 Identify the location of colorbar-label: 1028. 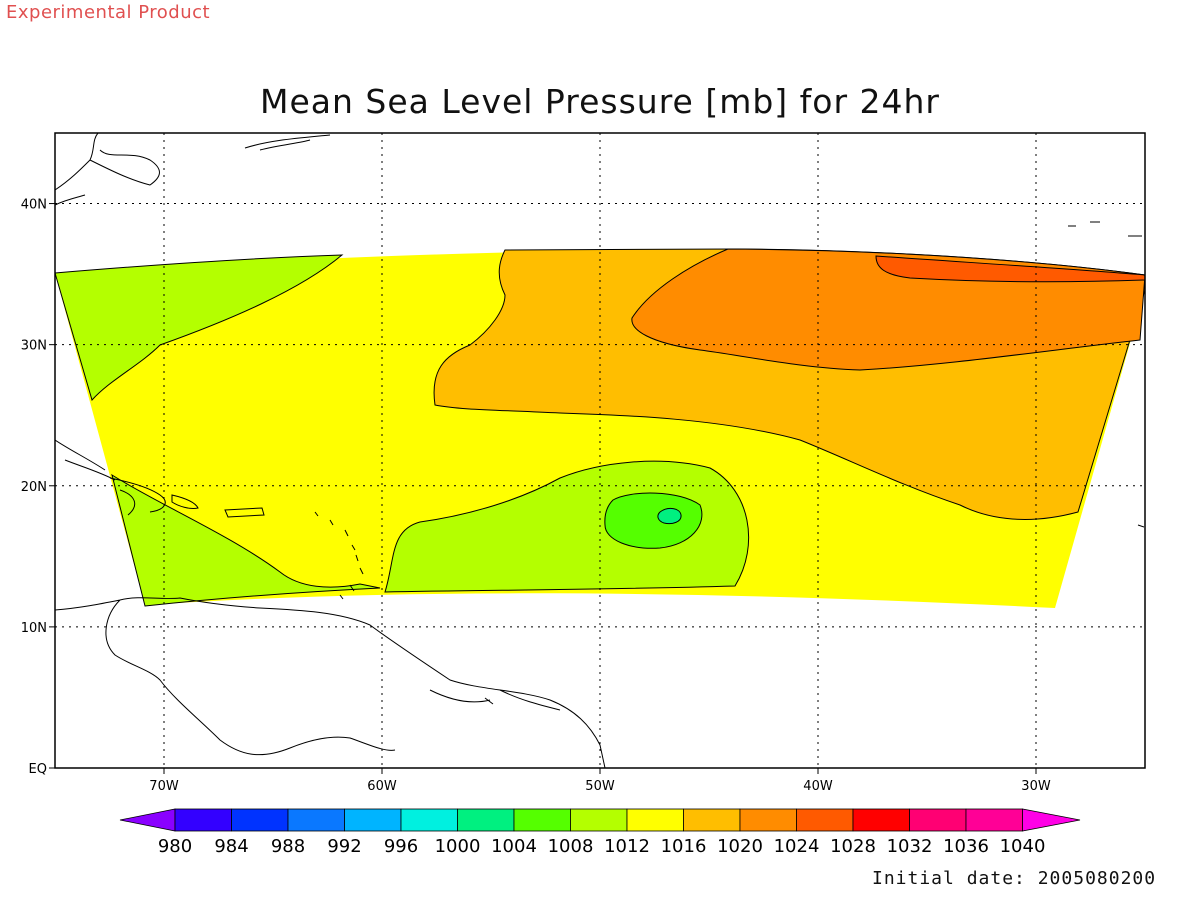
(853, 846).